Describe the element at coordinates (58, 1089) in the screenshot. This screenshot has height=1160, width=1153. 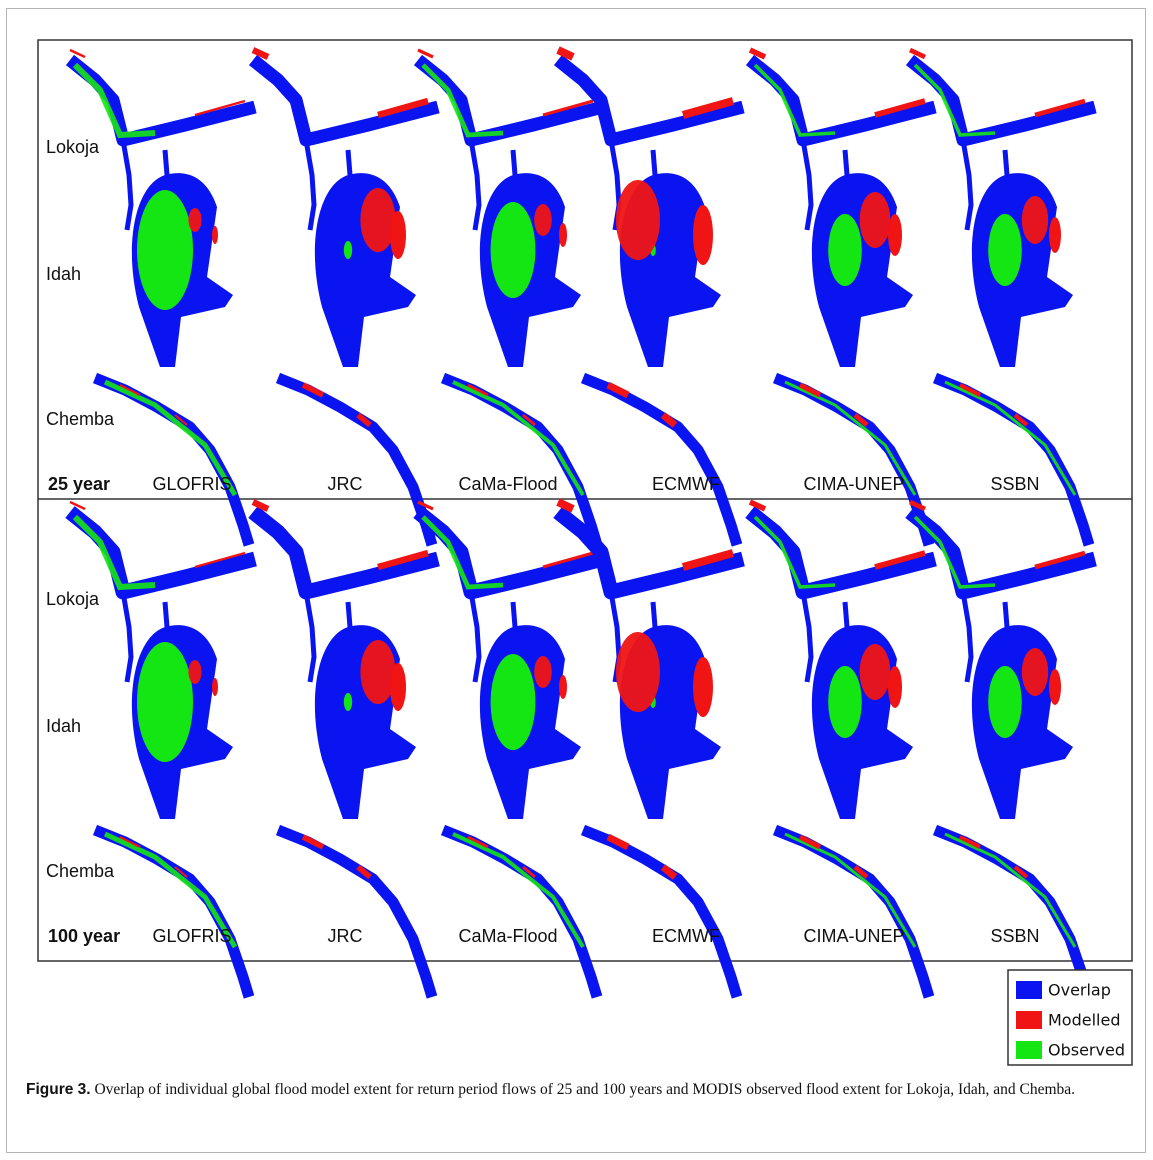
I see `caption-label: Figure 3.` at that location.